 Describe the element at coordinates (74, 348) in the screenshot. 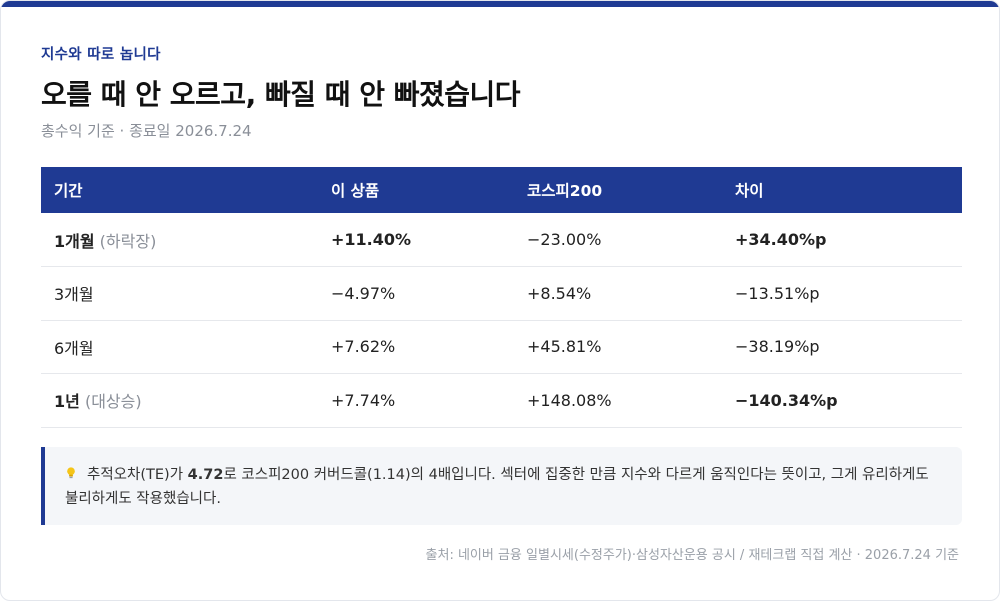

I see `period-label: 6개월` at that location.